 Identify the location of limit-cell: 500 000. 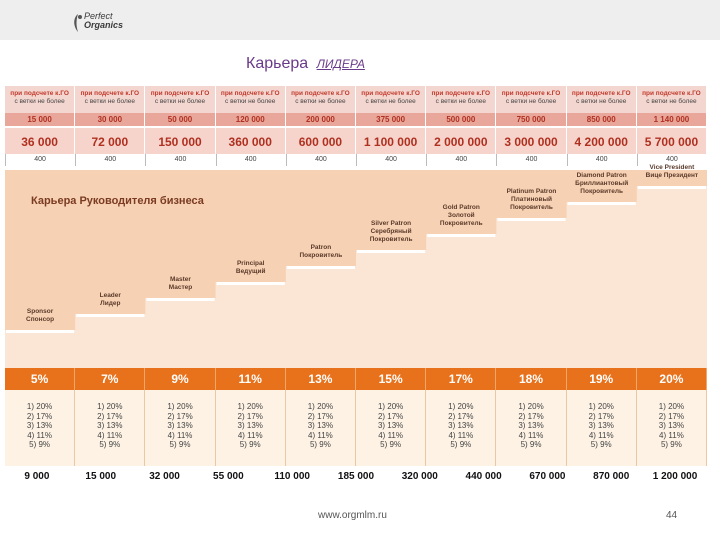
(461, 119).